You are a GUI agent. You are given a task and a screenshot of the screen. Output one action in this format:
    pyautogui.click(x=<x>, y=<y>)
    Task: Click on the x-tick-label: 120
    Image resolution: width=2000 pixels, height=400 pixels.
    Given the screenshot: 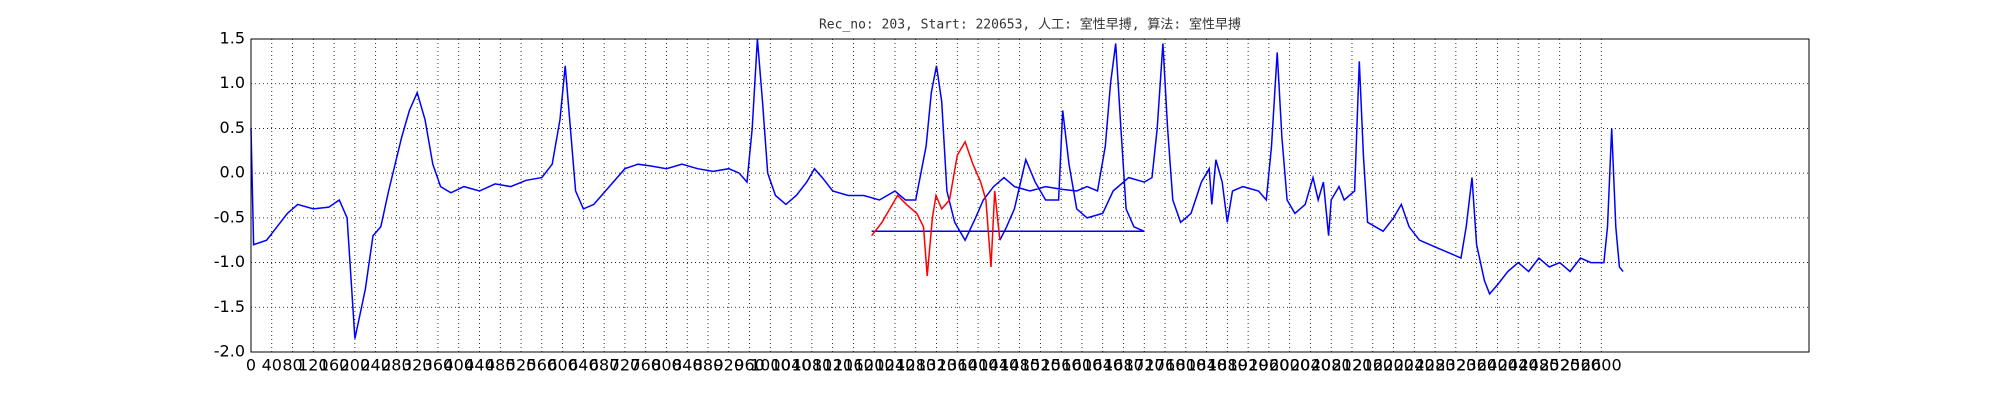 What is the action you would take?
    pyautogui.click(x=313, y=365)
    